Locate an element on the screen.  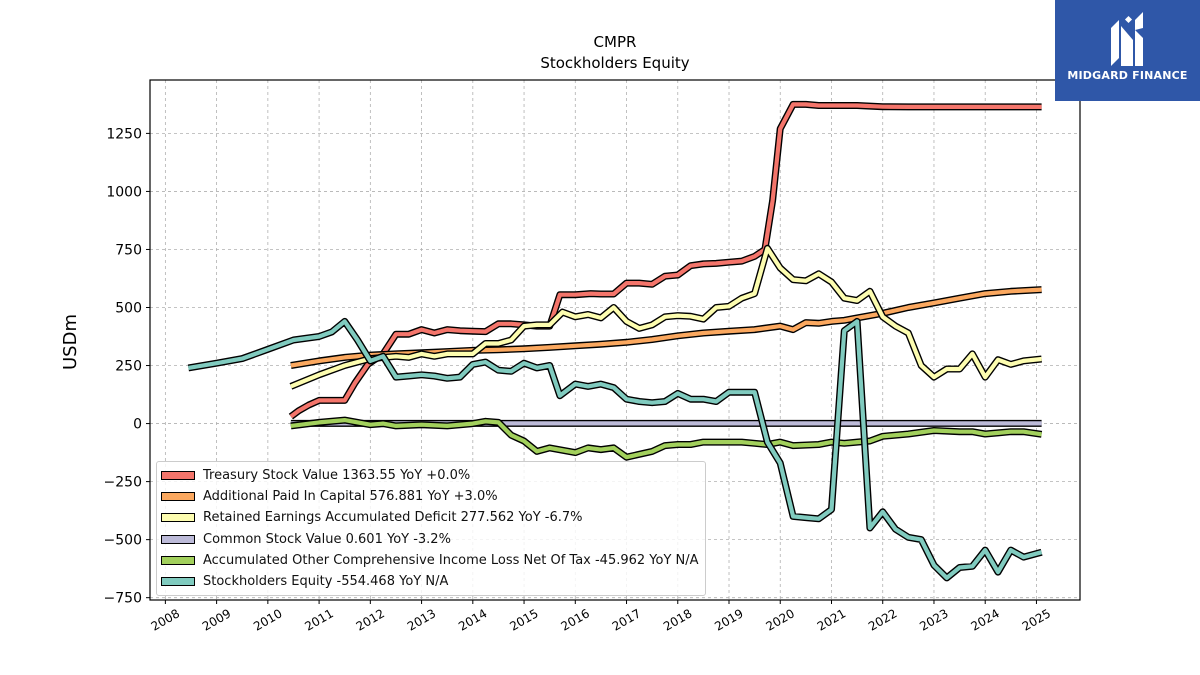
x-tick-label: 2019 is located at coordinates (728, 619).